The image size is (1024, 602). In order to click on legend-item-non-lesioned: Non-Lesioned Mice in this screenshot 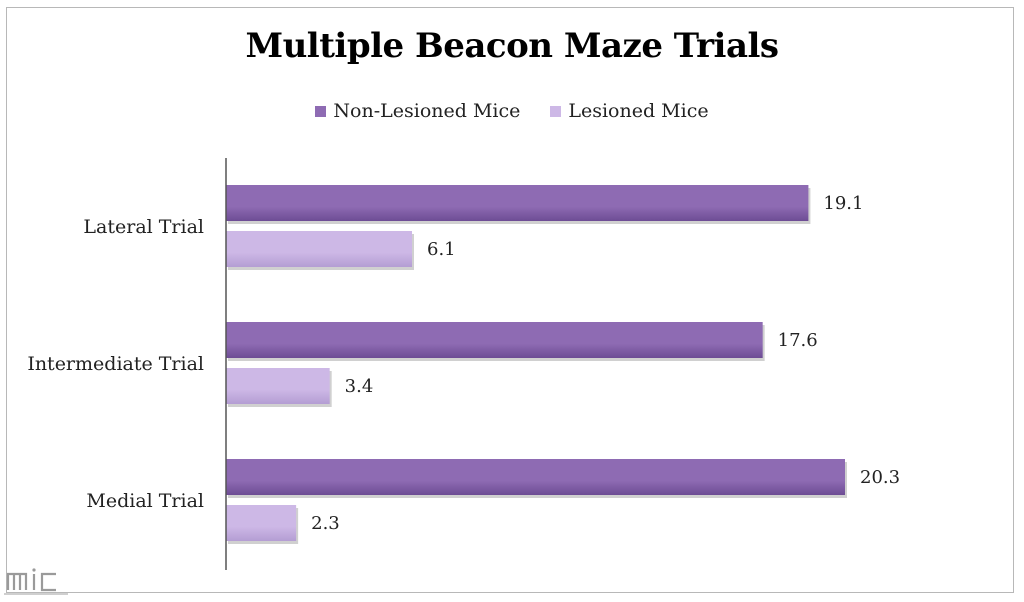, I will do `click(417, 111)`.